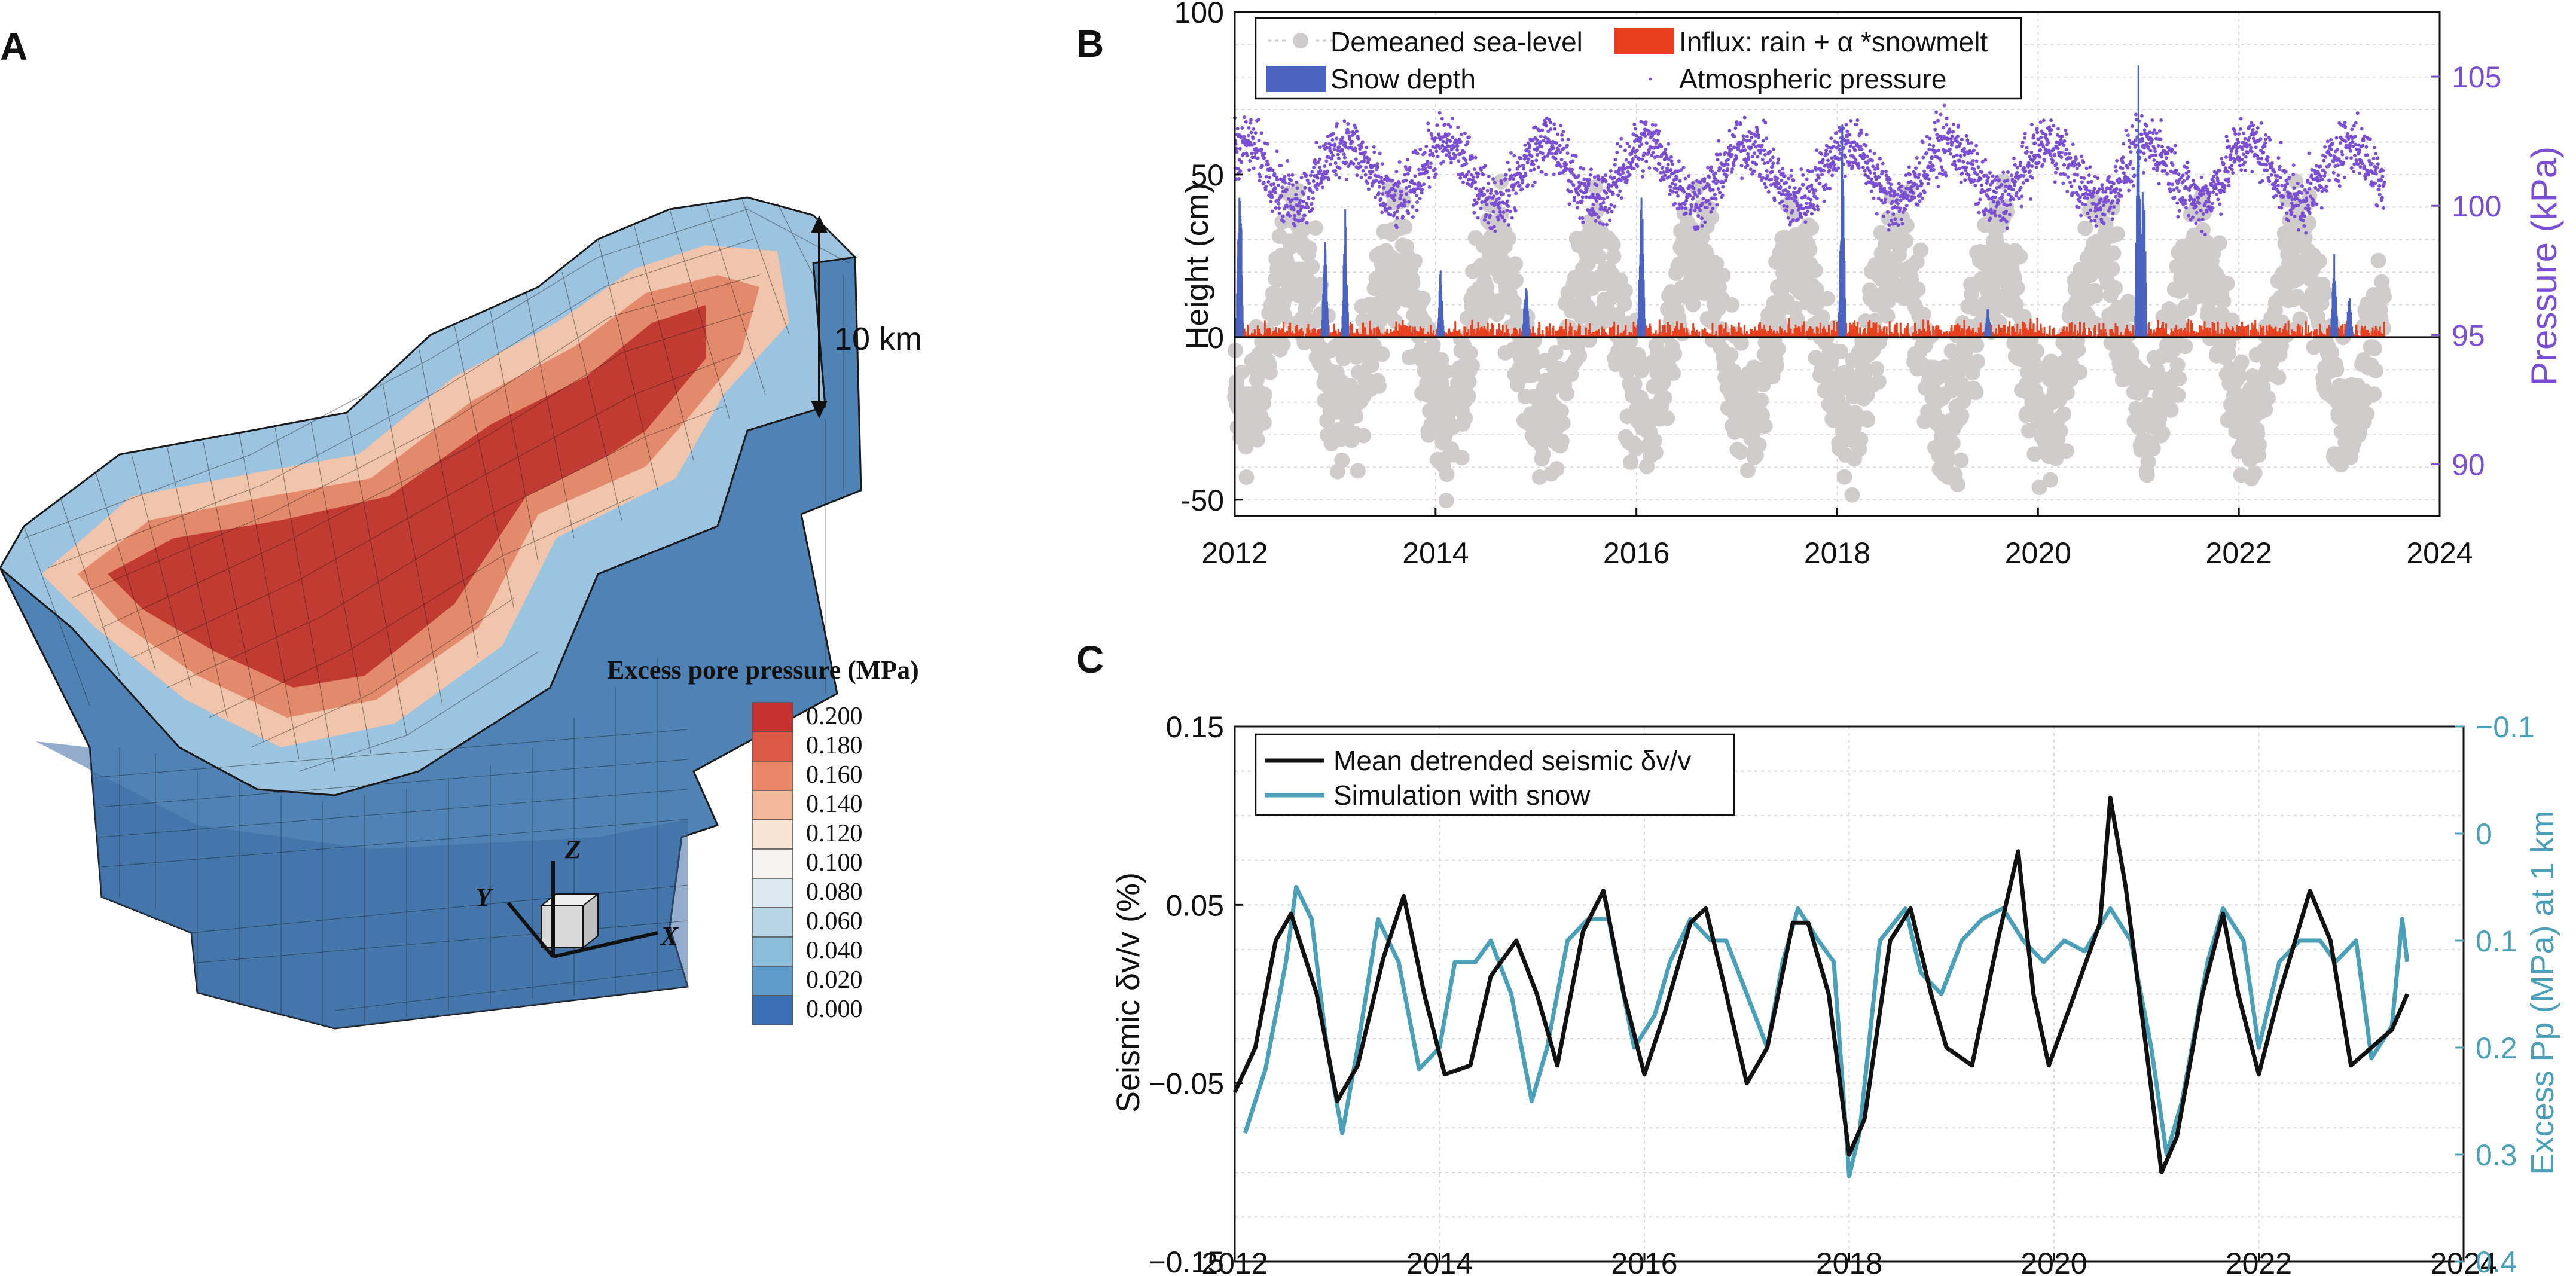 Image resolution: width=2576 pixels, height=1276 pixels. Describe the element at coordinates (834, 921) in the screenshot. I see `colorbar-tick-label: 0.060` at that location.